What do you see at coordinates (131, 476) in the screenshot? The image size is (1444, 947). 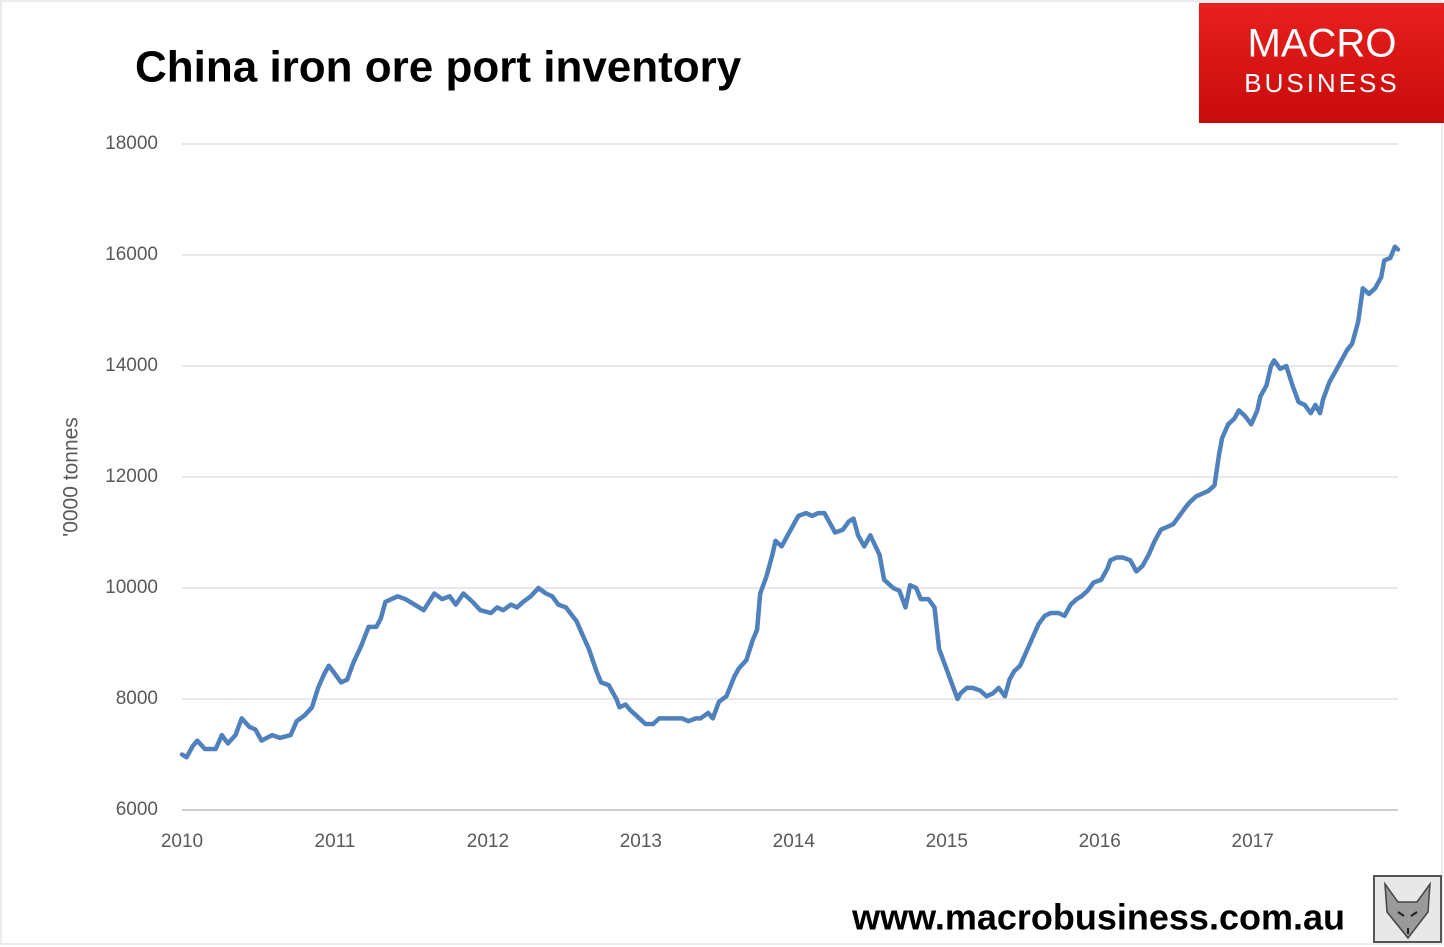 I see `y-tick-label: 12000` at bounding box center [131, 476].